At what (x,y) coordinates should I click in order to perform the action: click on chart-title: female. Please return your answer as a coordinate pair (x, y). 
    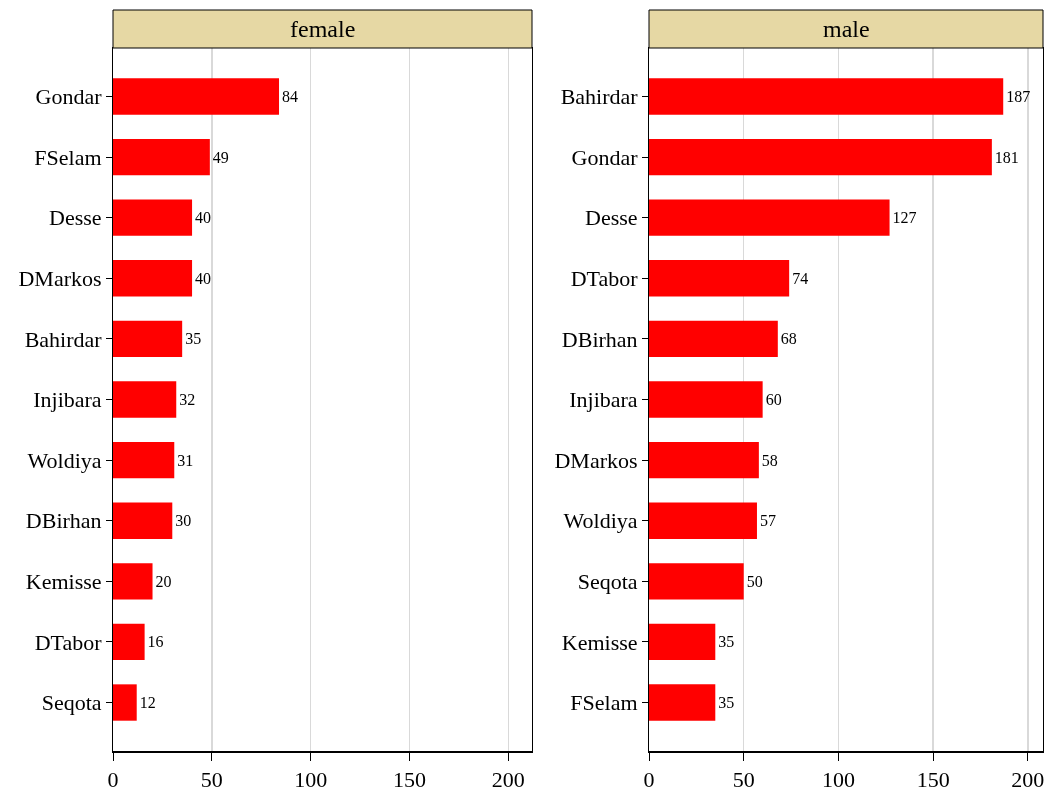
    Looking at the image, I should click on (323, 29).